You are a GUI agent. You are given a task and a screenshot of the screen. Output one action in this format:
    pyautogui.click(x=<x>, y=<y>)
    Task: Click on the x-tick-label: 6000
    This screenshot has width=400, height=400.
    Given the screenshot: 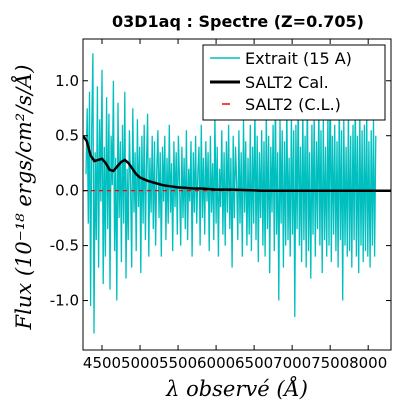 What is the action you would take?
    pyautogui.click(x=216, y=363)
    